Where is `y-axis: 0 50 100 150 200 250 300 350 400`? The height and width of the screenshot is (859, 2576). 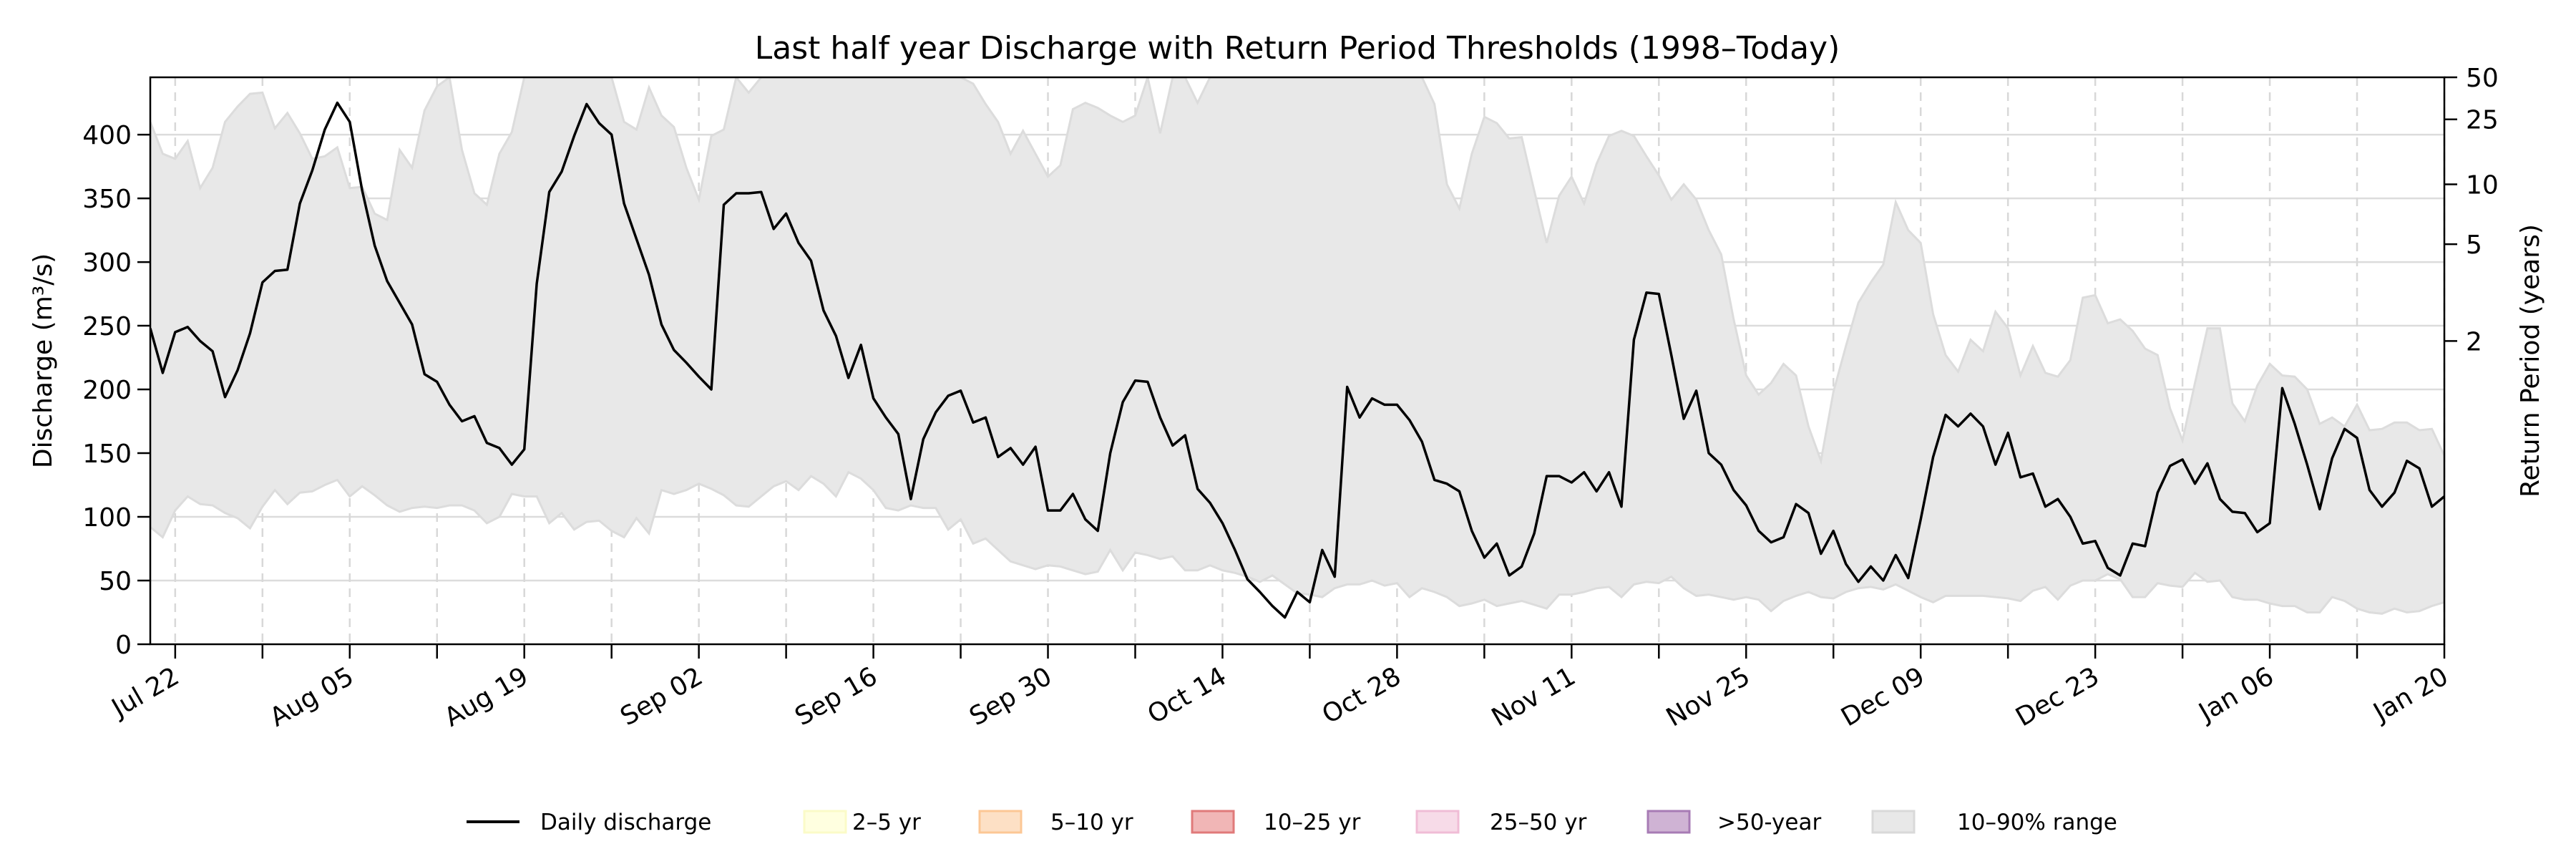 y-axis: 0 50 100 150 200 250 300 350 400 is located at coordinates (116, 390).